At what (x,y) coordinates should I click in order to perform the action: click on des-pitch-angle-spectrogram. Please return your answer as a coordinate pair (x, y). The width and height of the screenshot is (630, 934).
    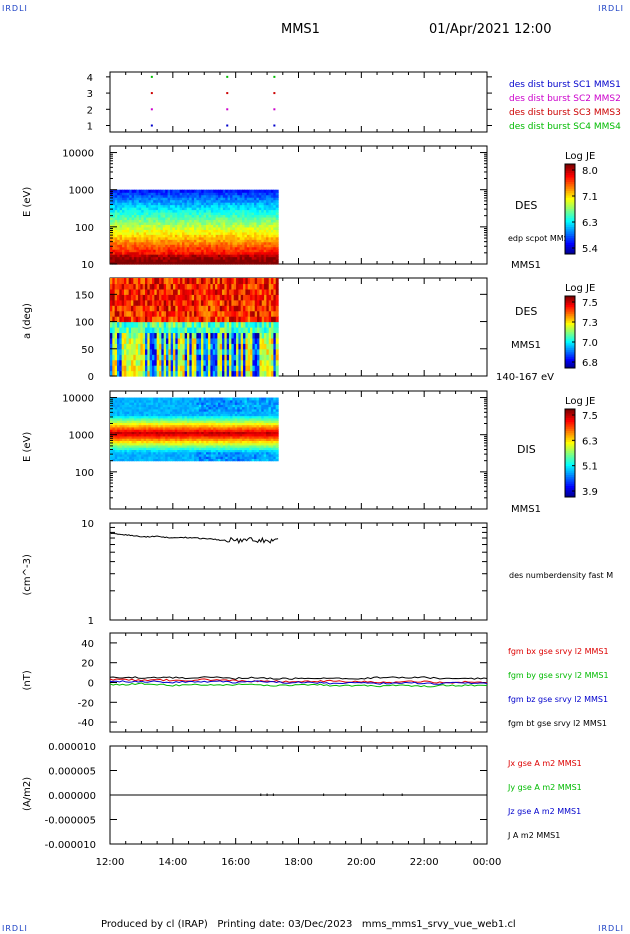
    Looking at the image, I should click on (194, 327).